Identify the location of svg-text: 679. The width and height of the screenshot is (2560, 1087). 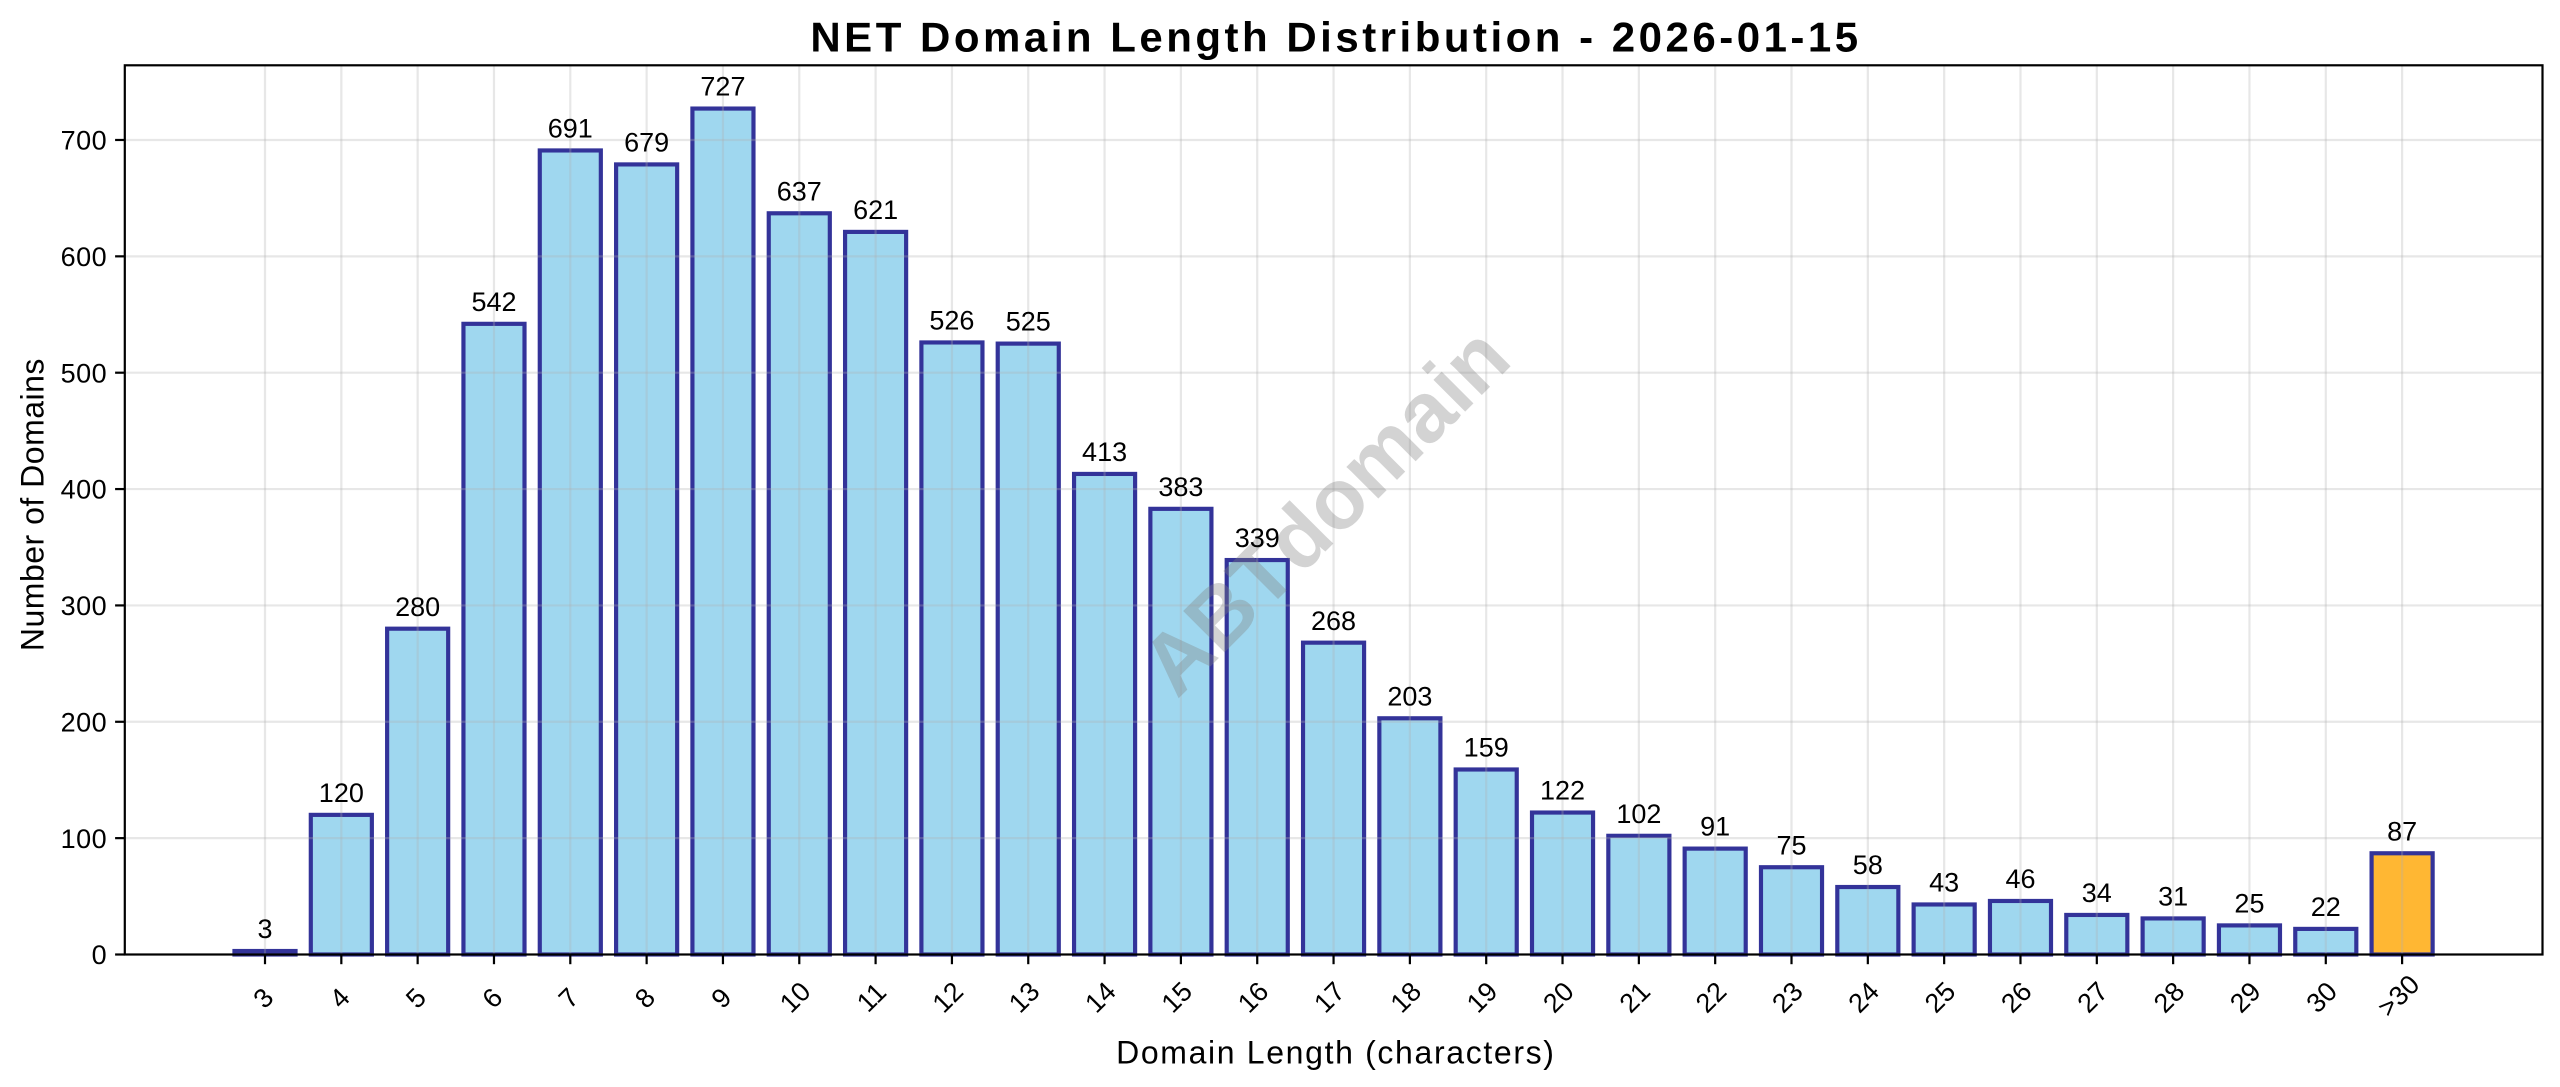
(646, 143).